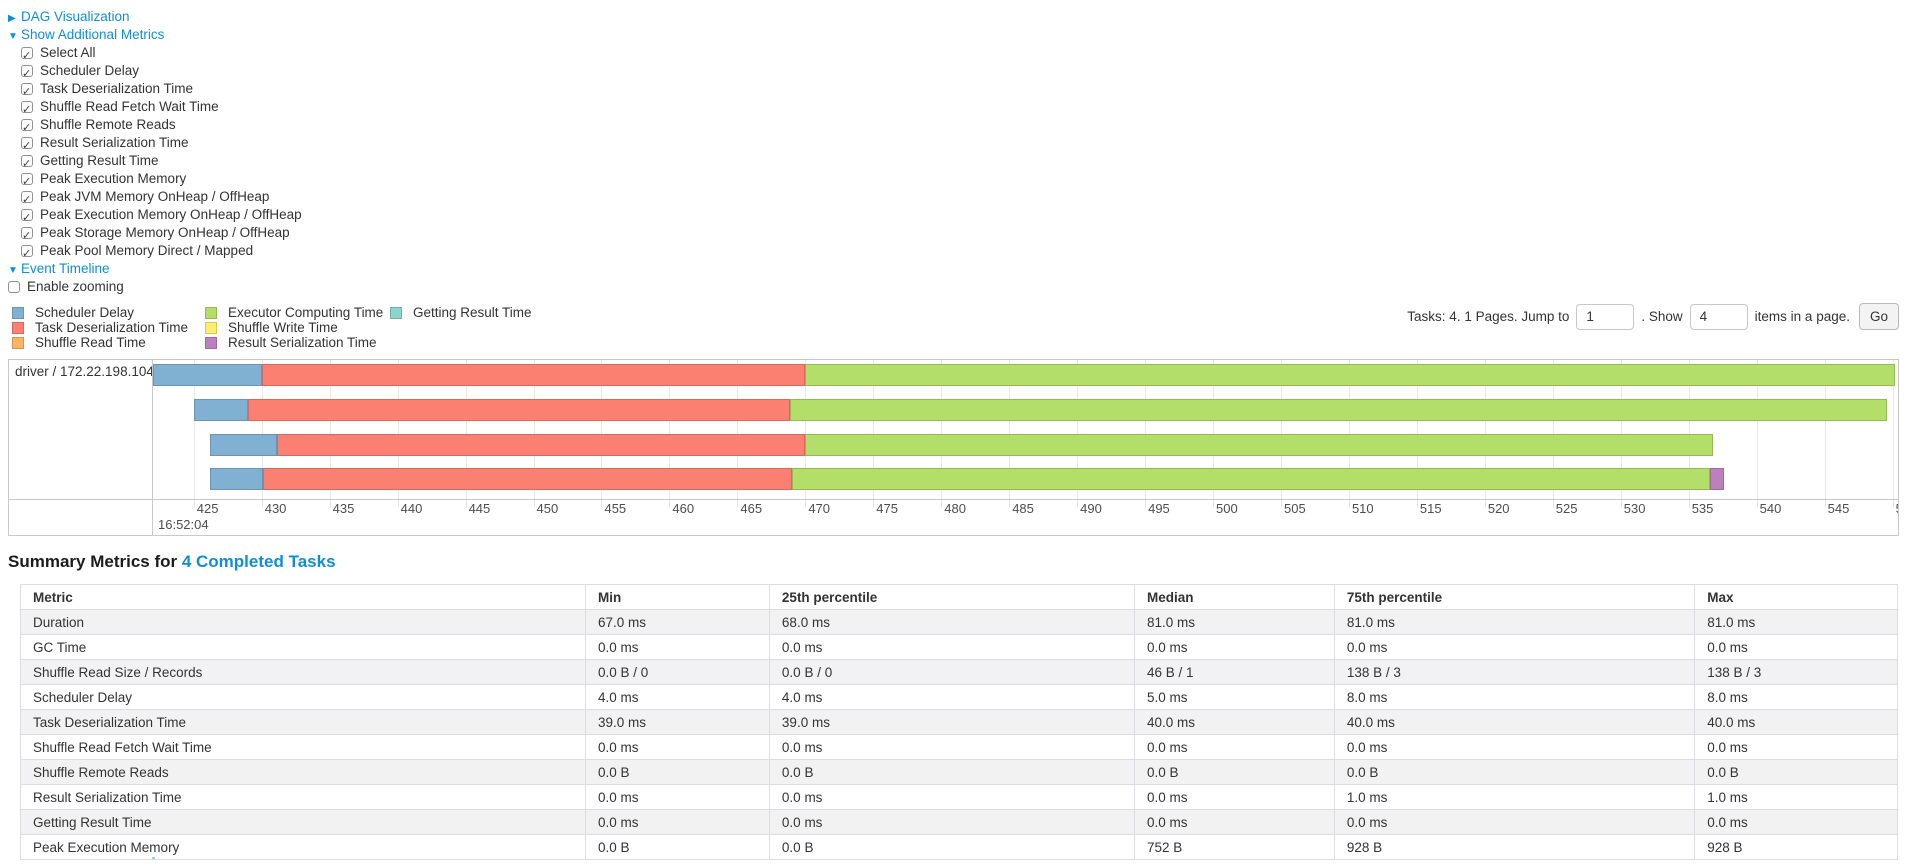 This screenshot has height=865, width=1907. Describe the element at coordinates (14, 286) in the screenshot. I see `enable-zooming-checkbox` at that location.